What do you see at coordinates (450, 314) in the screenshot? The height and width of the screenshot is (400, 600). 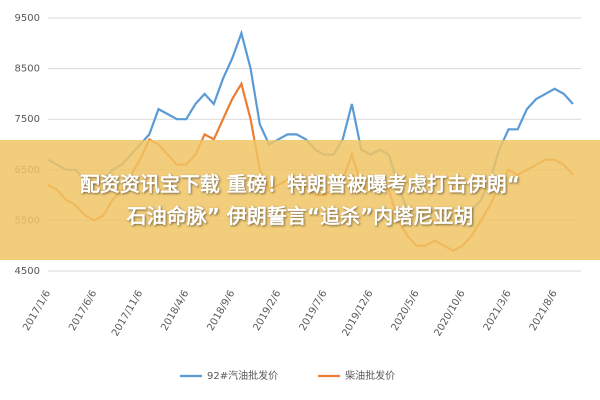 I see `x-tick-label: 2020/10/6` at bounding box center [450, 314].